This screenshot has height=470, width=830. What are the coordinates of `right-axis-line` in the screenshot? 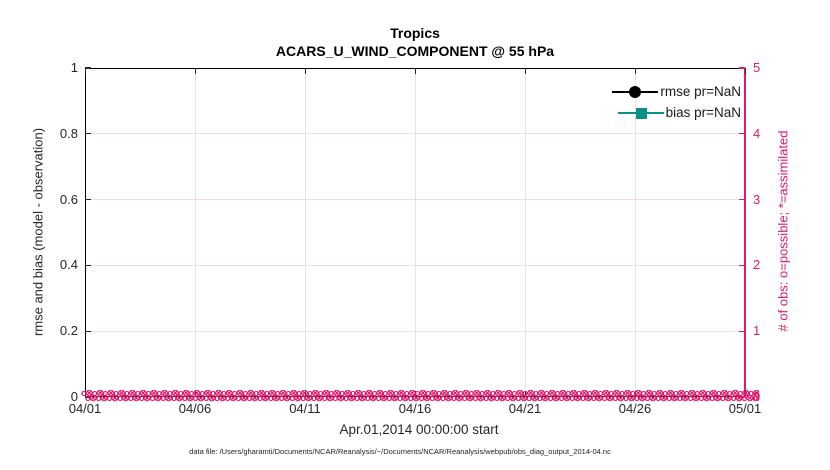 It's located at (745, 232).